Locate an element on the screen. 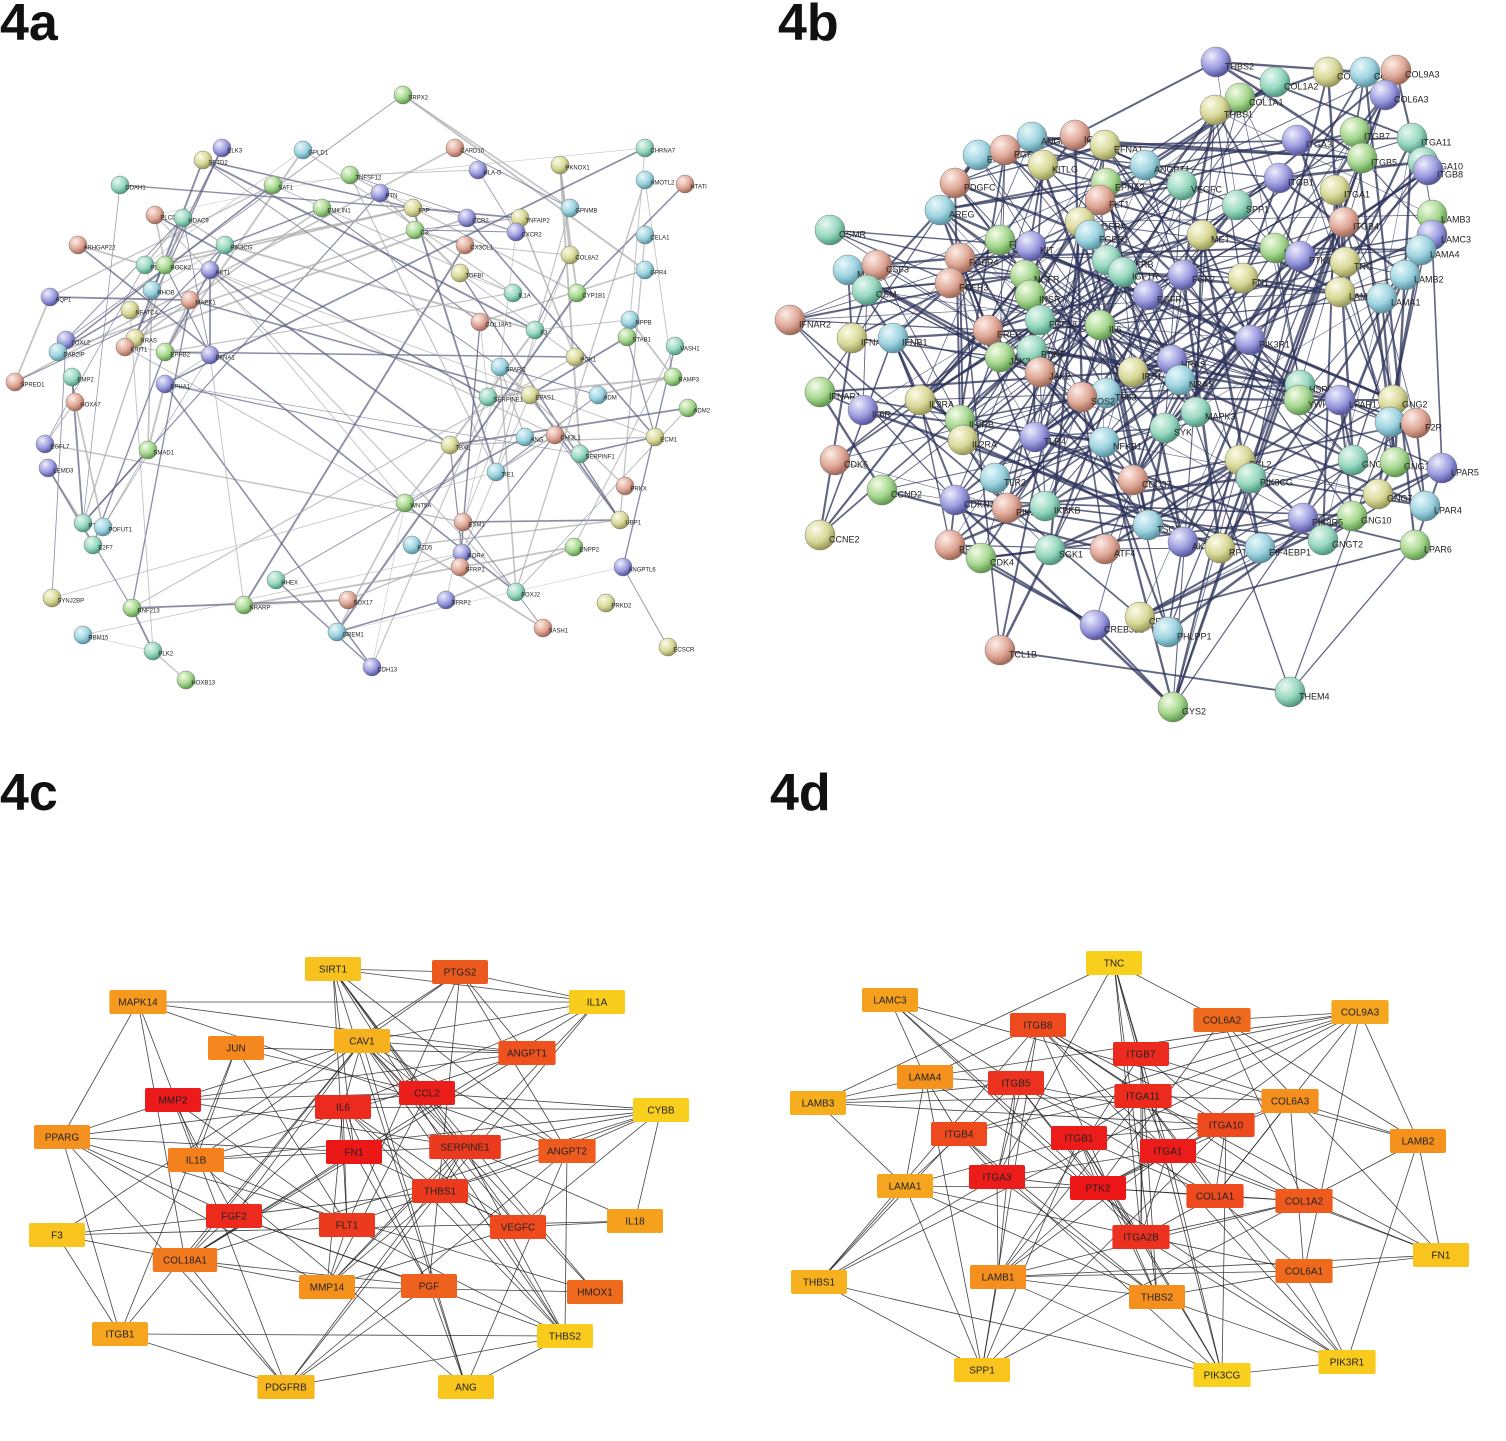 This screenshot has height=1441, width=1506. node-label: TBXL is located at coordinates (463, 449).